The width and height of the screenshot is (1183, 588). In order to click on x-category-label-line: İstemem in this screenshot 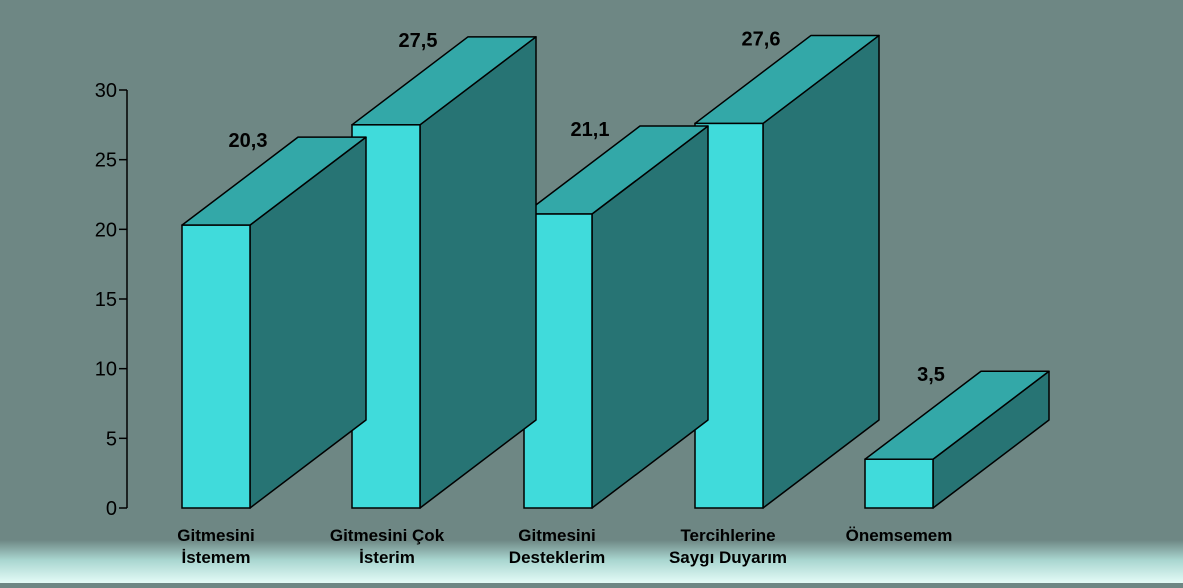, I will do `click(216, 557)`.